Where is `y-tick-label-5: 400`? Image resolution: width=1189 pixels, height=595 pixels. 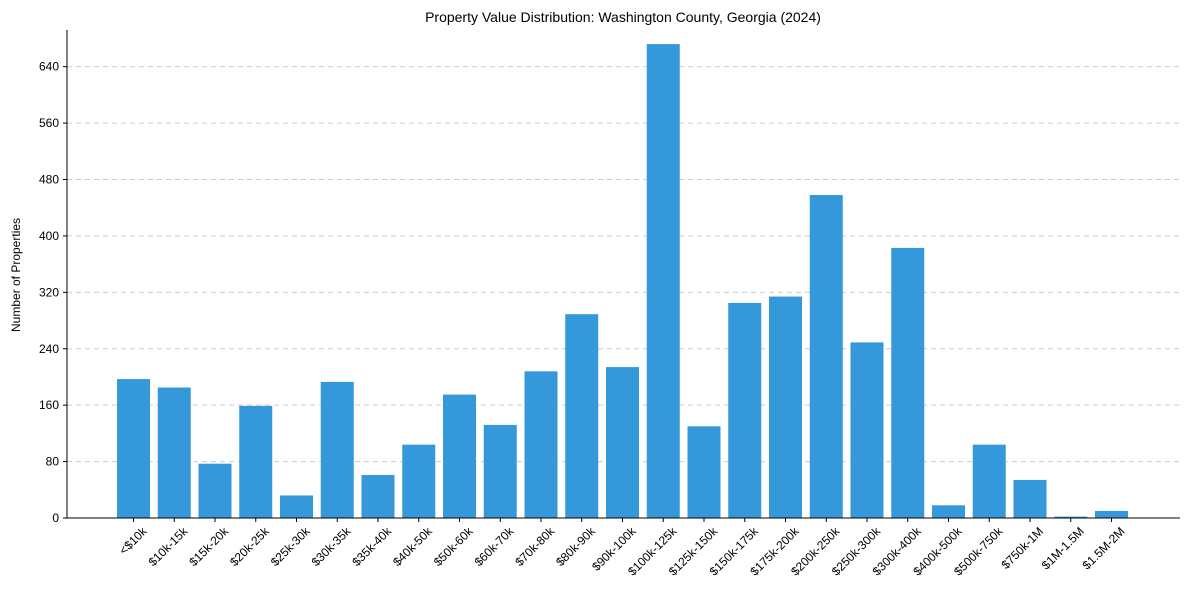
y-tick-label-5: 400 is located at coordinates (49, 236).